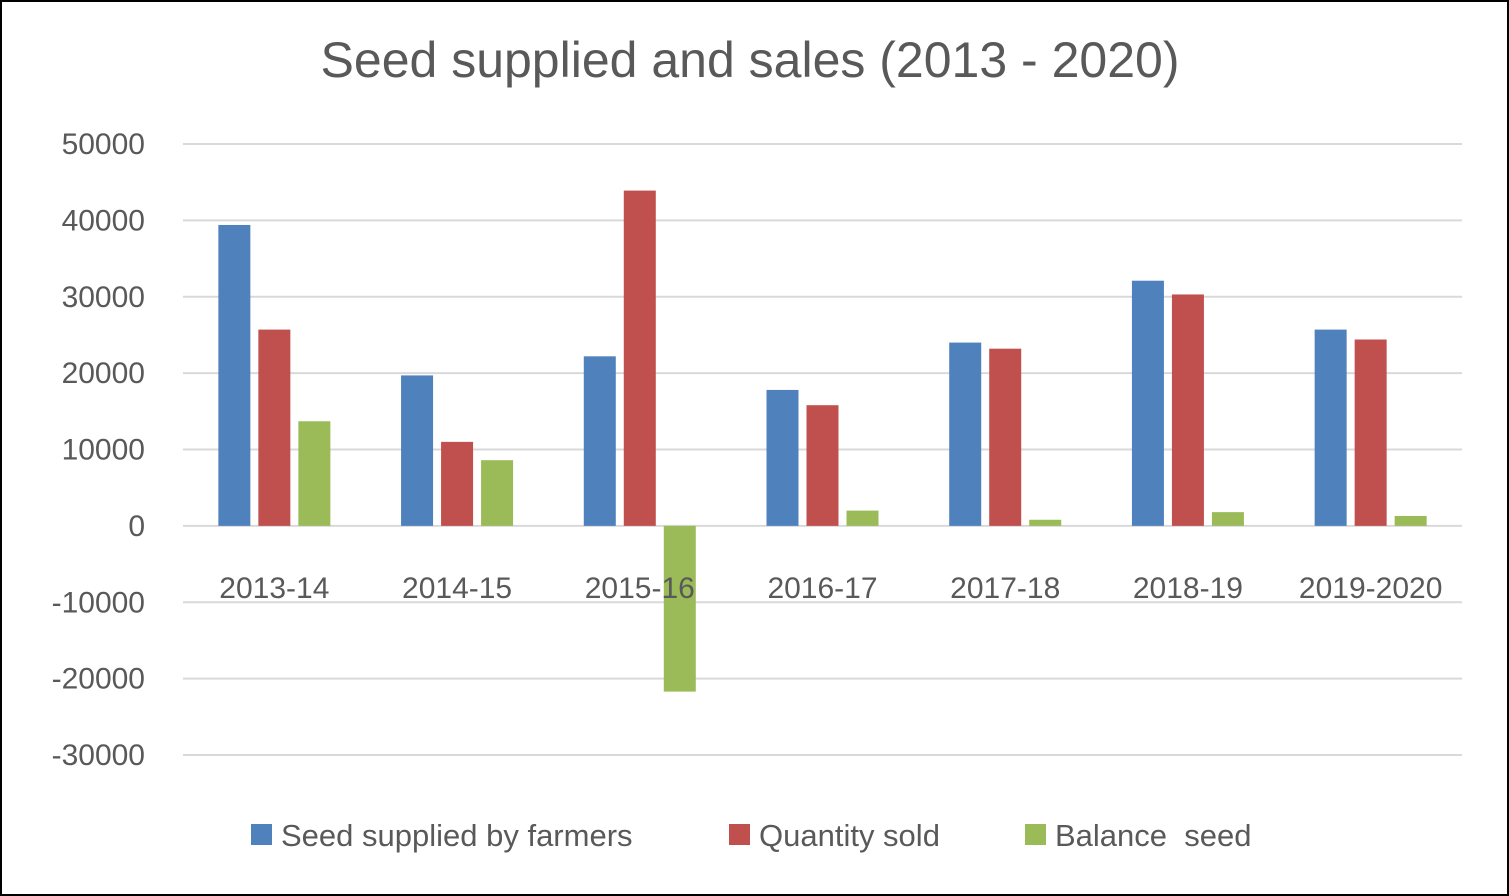 The height and width of the screenshot is (896, 1509). I want to click on legend-label: Seed supplied by farmers, so click(457, 835).